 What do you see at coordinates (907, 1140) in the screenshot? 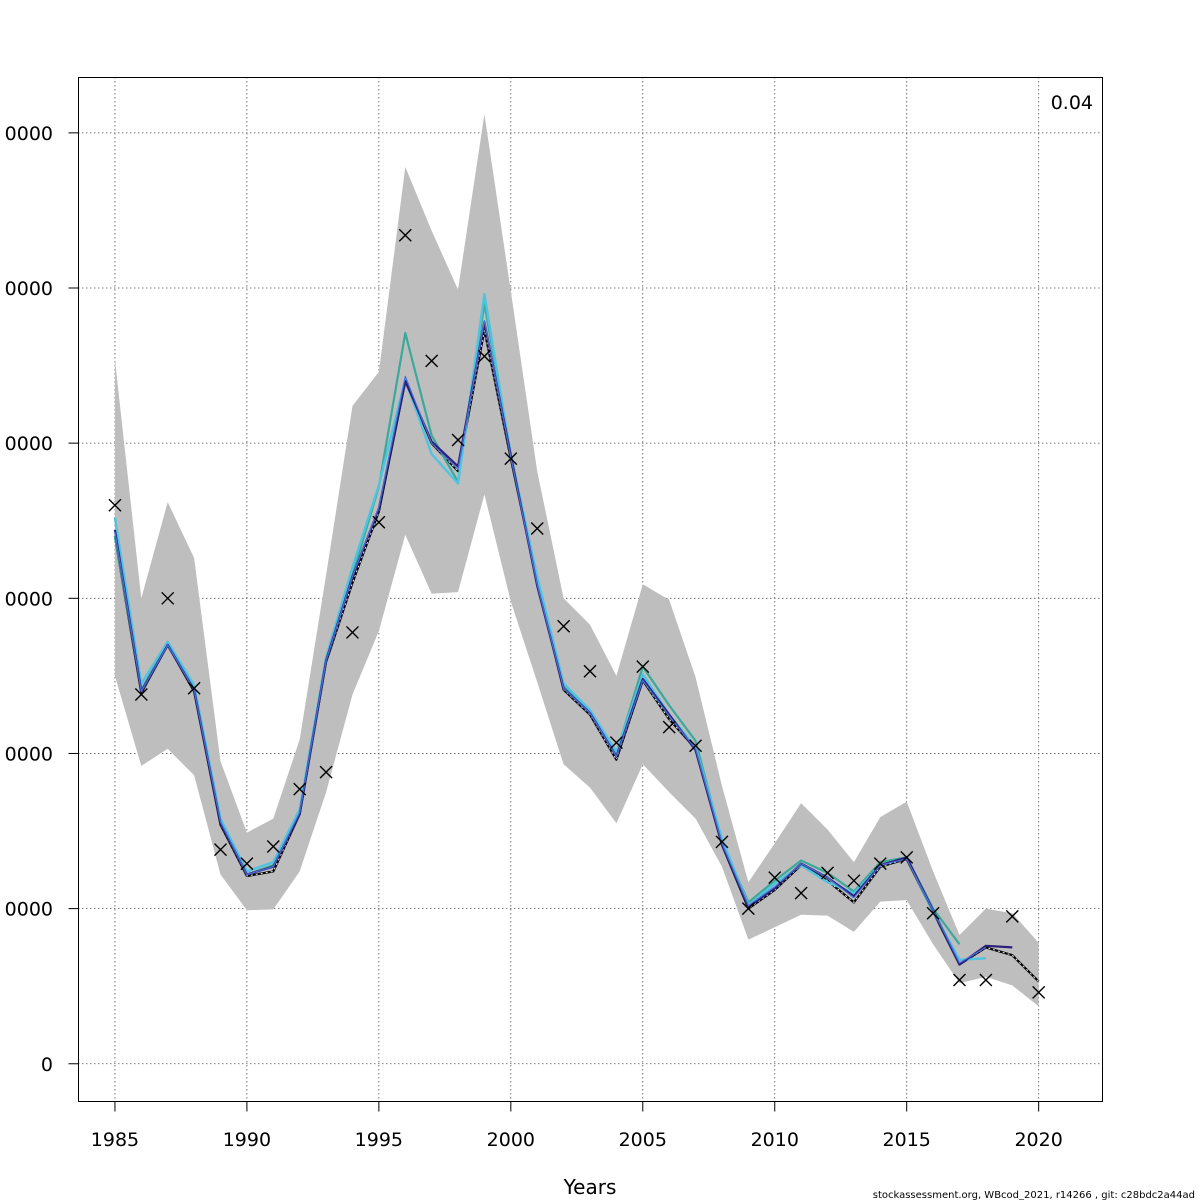
I see `x-tick-label: 2015` at bounding box center [907, 1140].